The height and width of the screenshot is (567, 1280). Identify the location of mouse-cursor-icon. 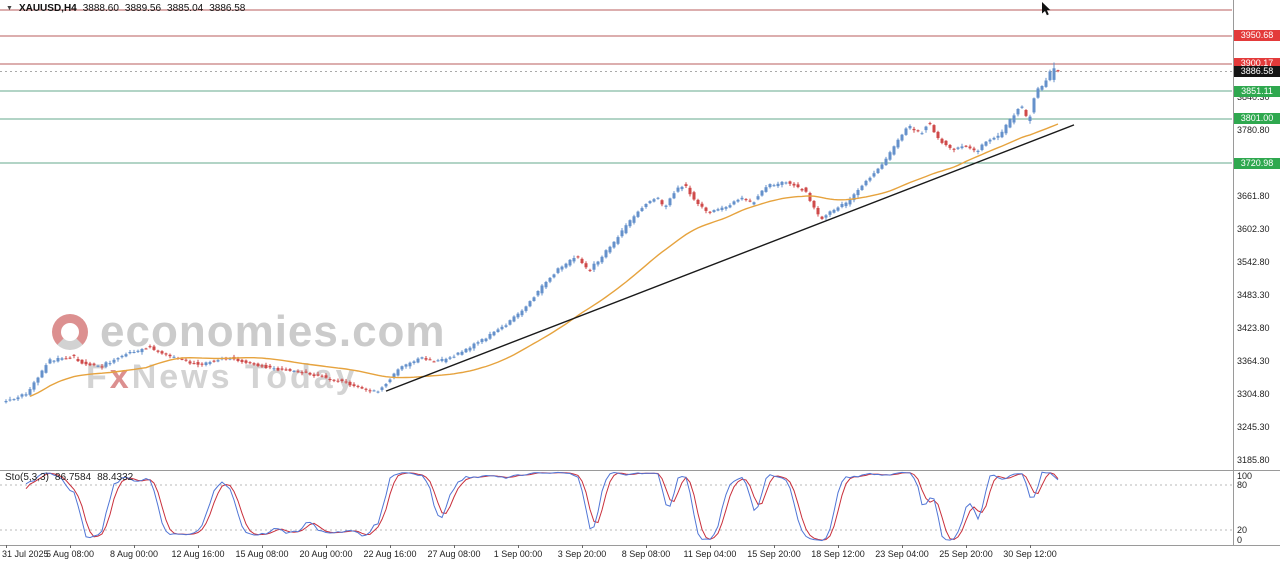
(1046, 9).